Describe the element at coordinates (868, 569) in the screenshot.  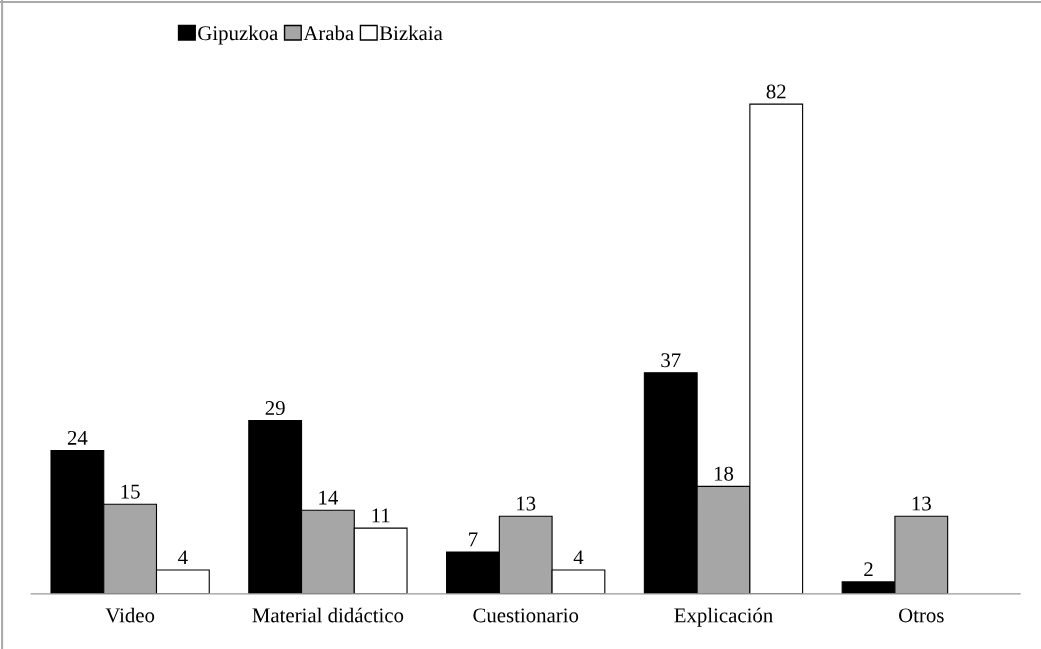
I see `data-label: 2` at that location.